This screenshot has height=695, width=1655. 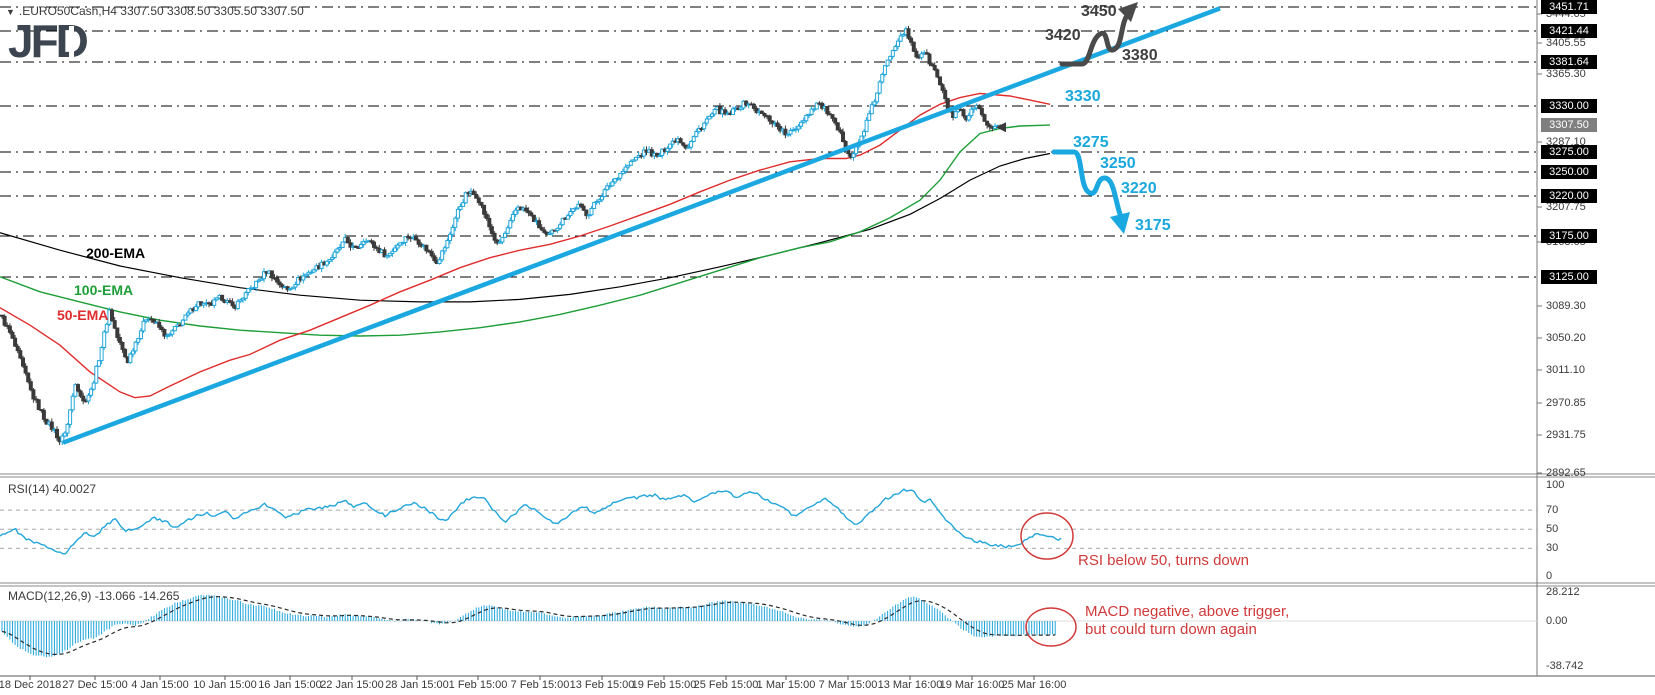 What do you see at coordinates (1569, 125) in the screenshot?
I see `current-price-badge: 3307.50` at bounding box center [1569, 125].